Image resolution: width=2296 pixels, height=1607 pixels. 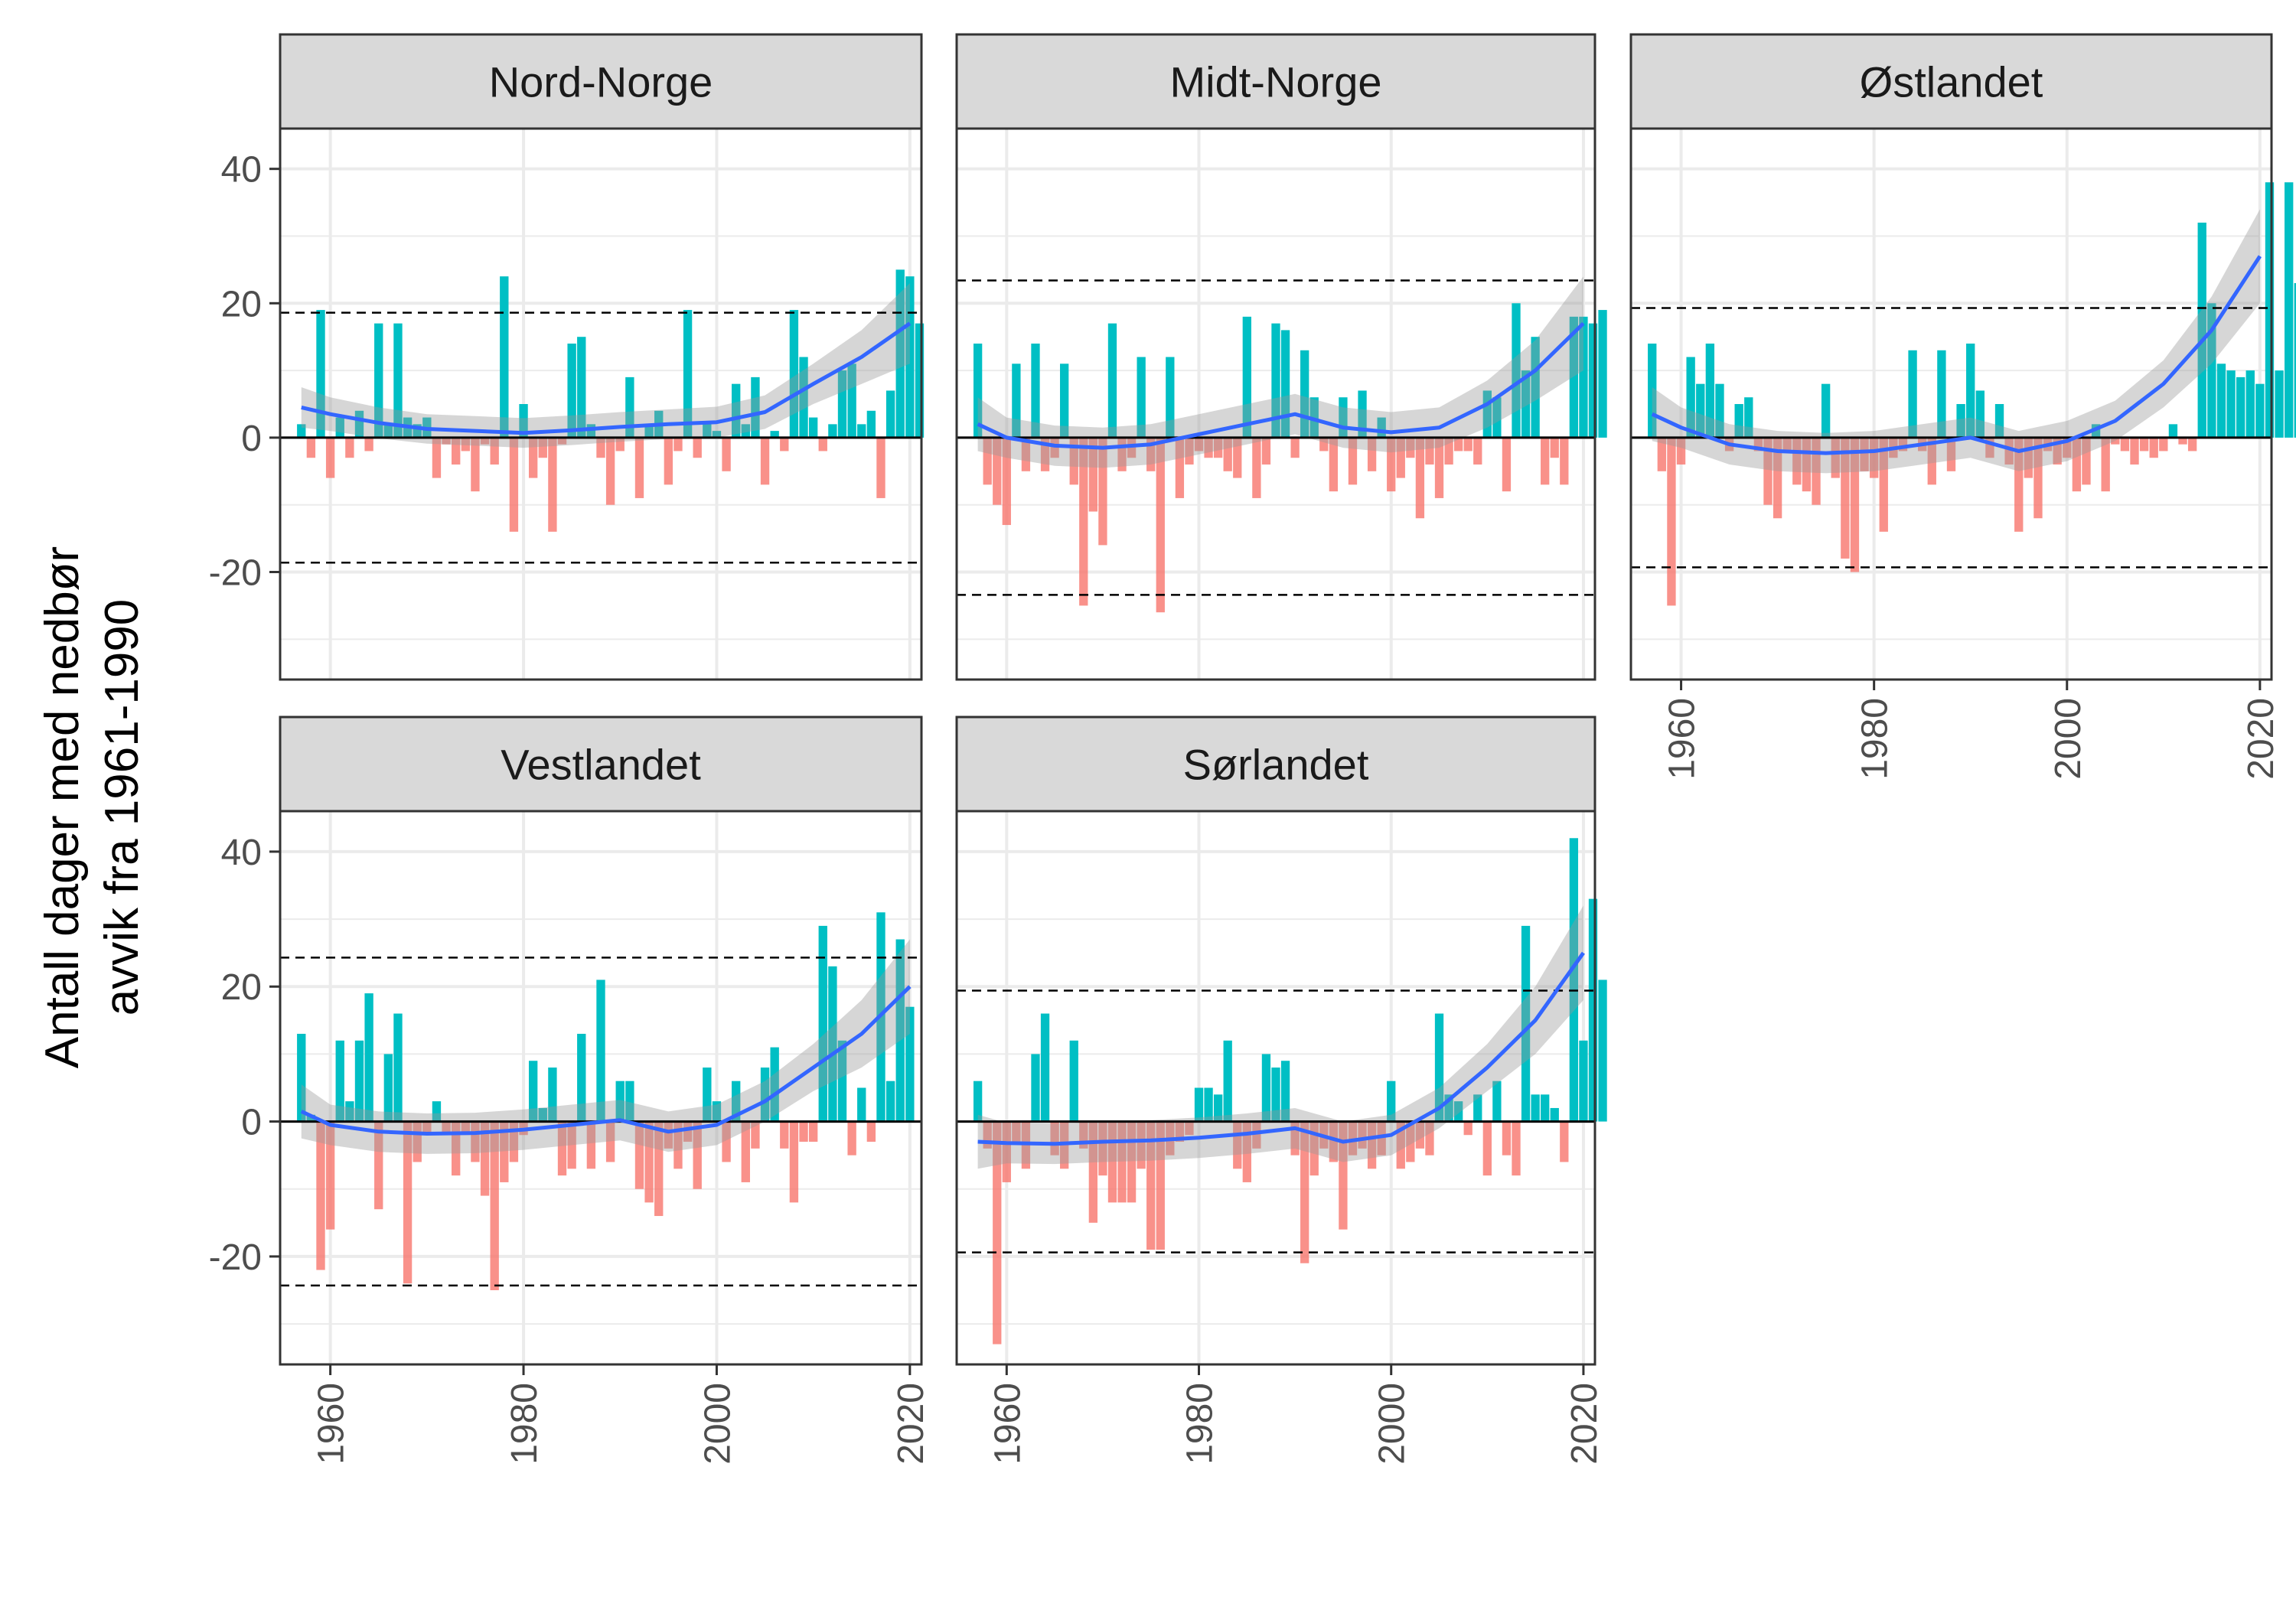 I want to click on bar-1979, so click(x=1189, y=451).